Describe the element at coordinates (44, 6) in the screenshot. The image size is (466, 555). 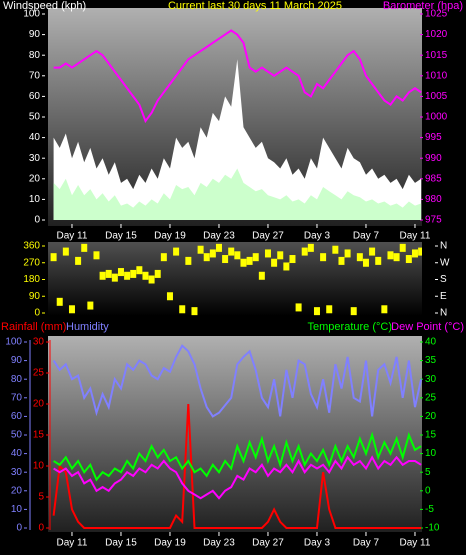
I see `y-axis-title: Windspeed (kph)` at that location.